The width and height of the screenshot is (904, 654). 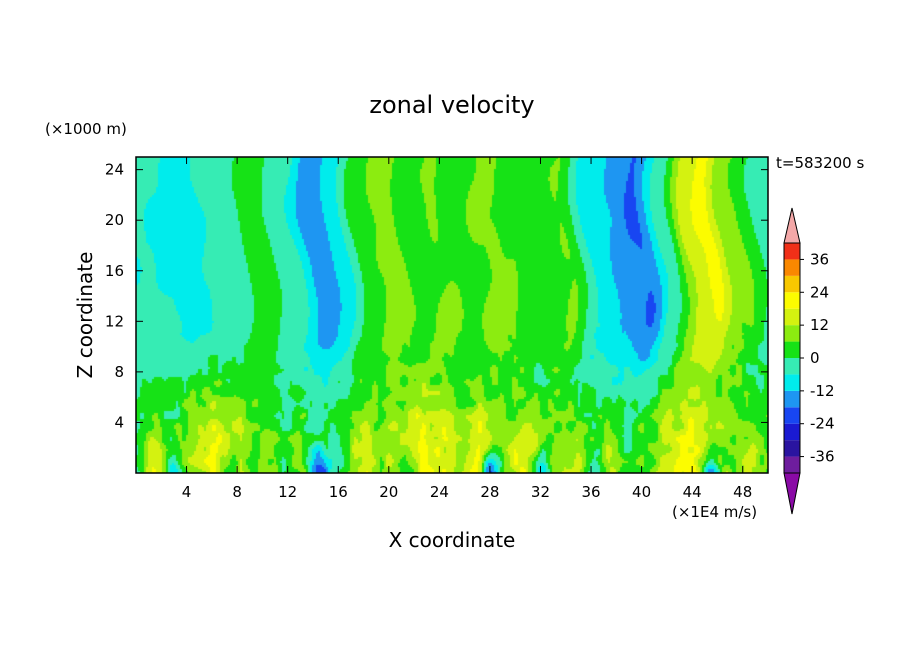 What do you see at coordinates (338, 492) in the screenshot?
I see `x-tick-label: 16` at bounding box center [338, 492].